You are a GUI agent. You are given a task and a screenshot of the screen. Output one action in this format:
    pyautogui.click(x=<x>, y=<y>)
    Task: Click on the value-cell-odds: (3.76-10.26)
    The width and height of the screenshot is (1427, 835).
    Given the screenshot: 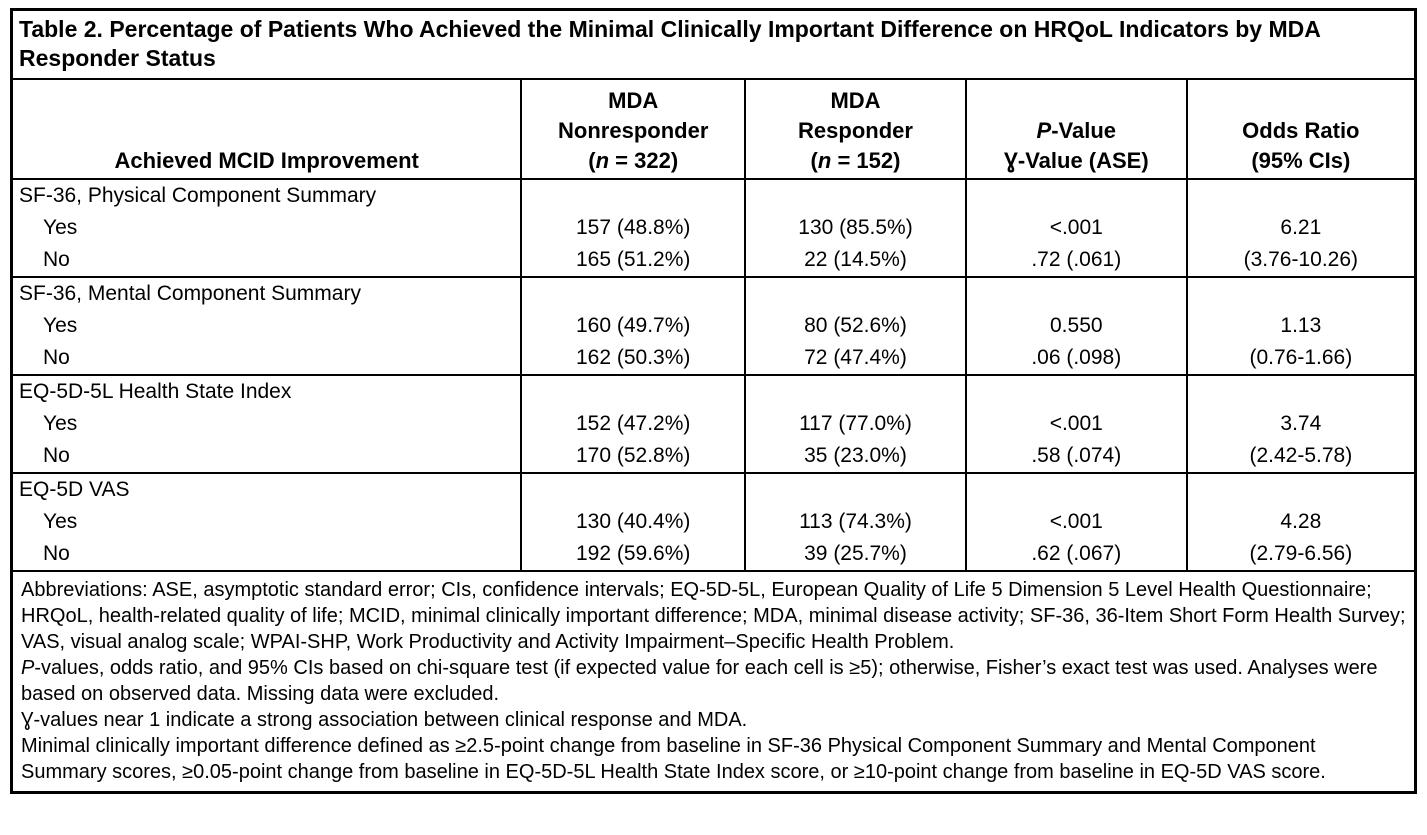 What is the action you would take?
    pyautogui.click(x=1301, y=259)
    